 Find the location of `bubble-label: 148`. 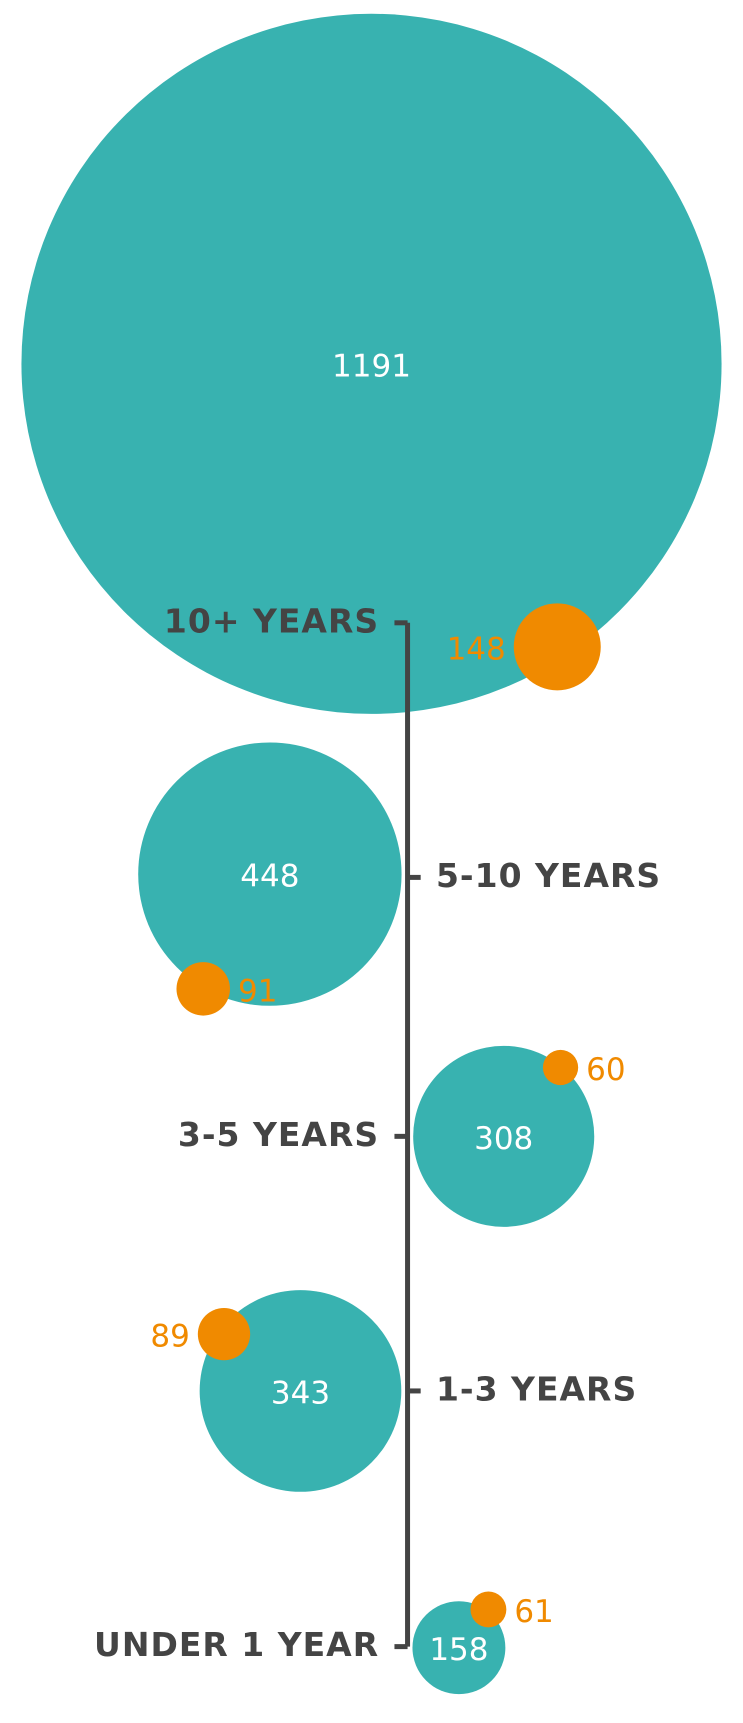

bubble-label: 148 is located at coordinates (476, 649).